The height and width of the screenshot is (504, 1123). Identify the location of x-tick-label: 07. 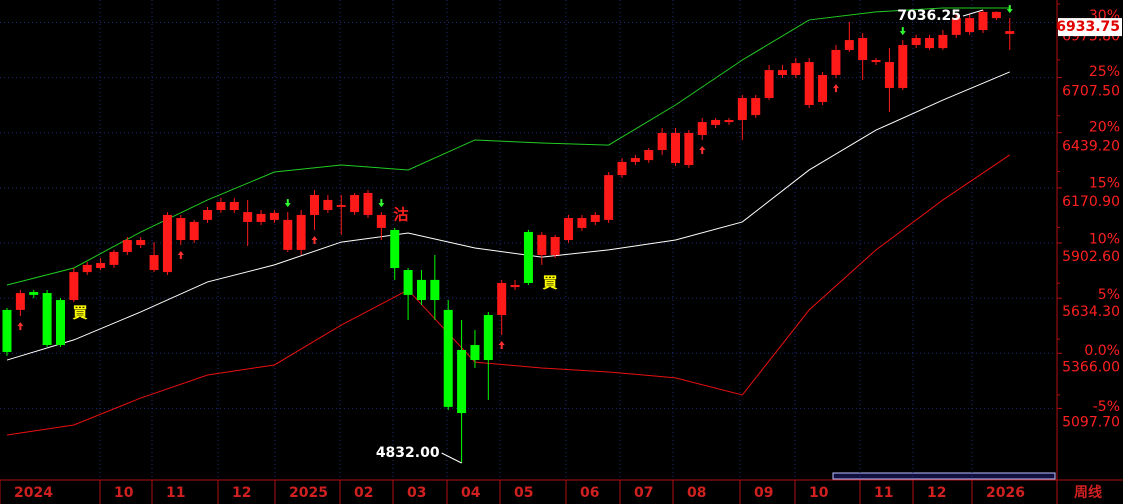
(643, 493).